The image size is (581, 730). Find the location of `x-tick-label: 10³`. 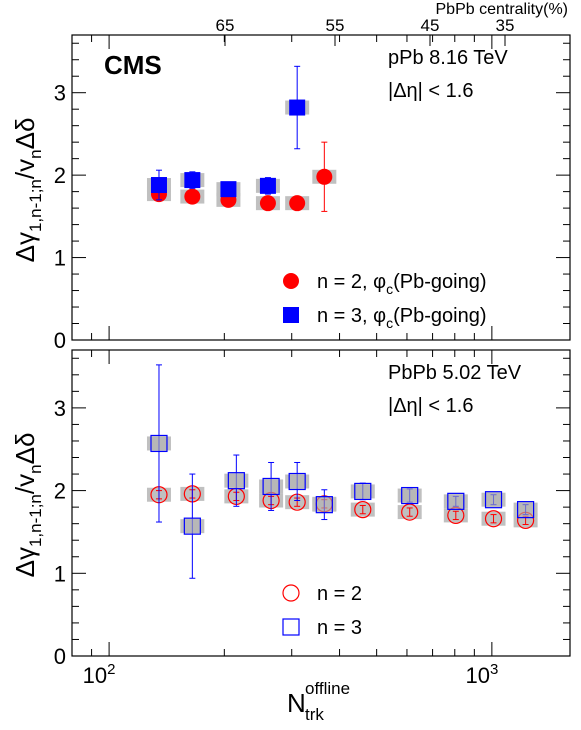

x-tick-label: 10³ is located at coordinates (481, 674).